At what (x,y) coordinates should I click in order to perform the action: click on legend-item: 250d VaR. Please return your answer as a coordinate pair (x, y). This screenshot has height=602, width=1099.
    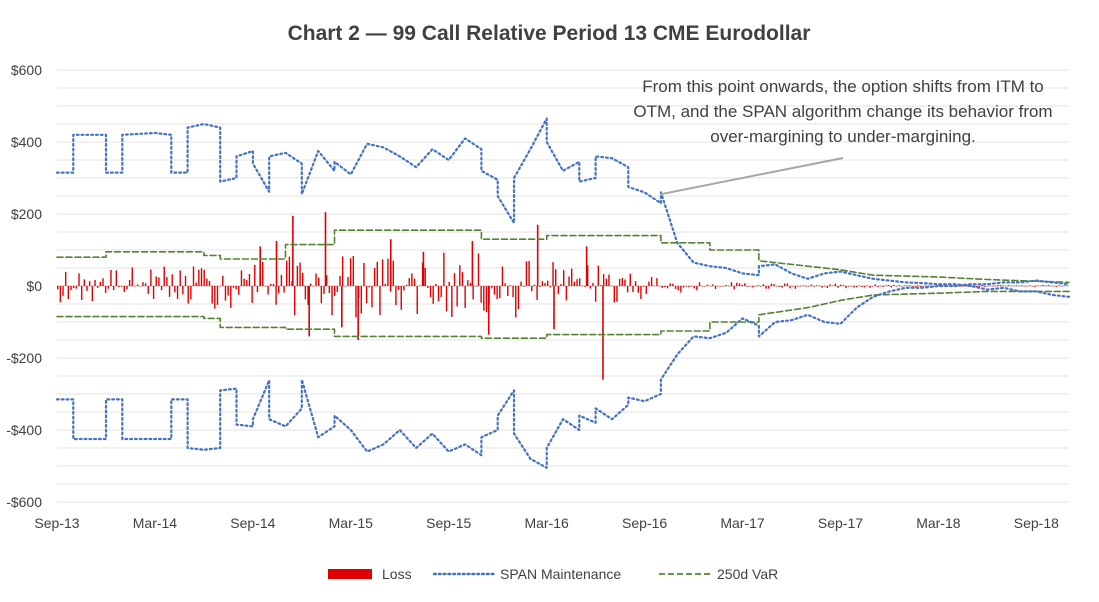
    Looking at the image, I should click on (718, 574).